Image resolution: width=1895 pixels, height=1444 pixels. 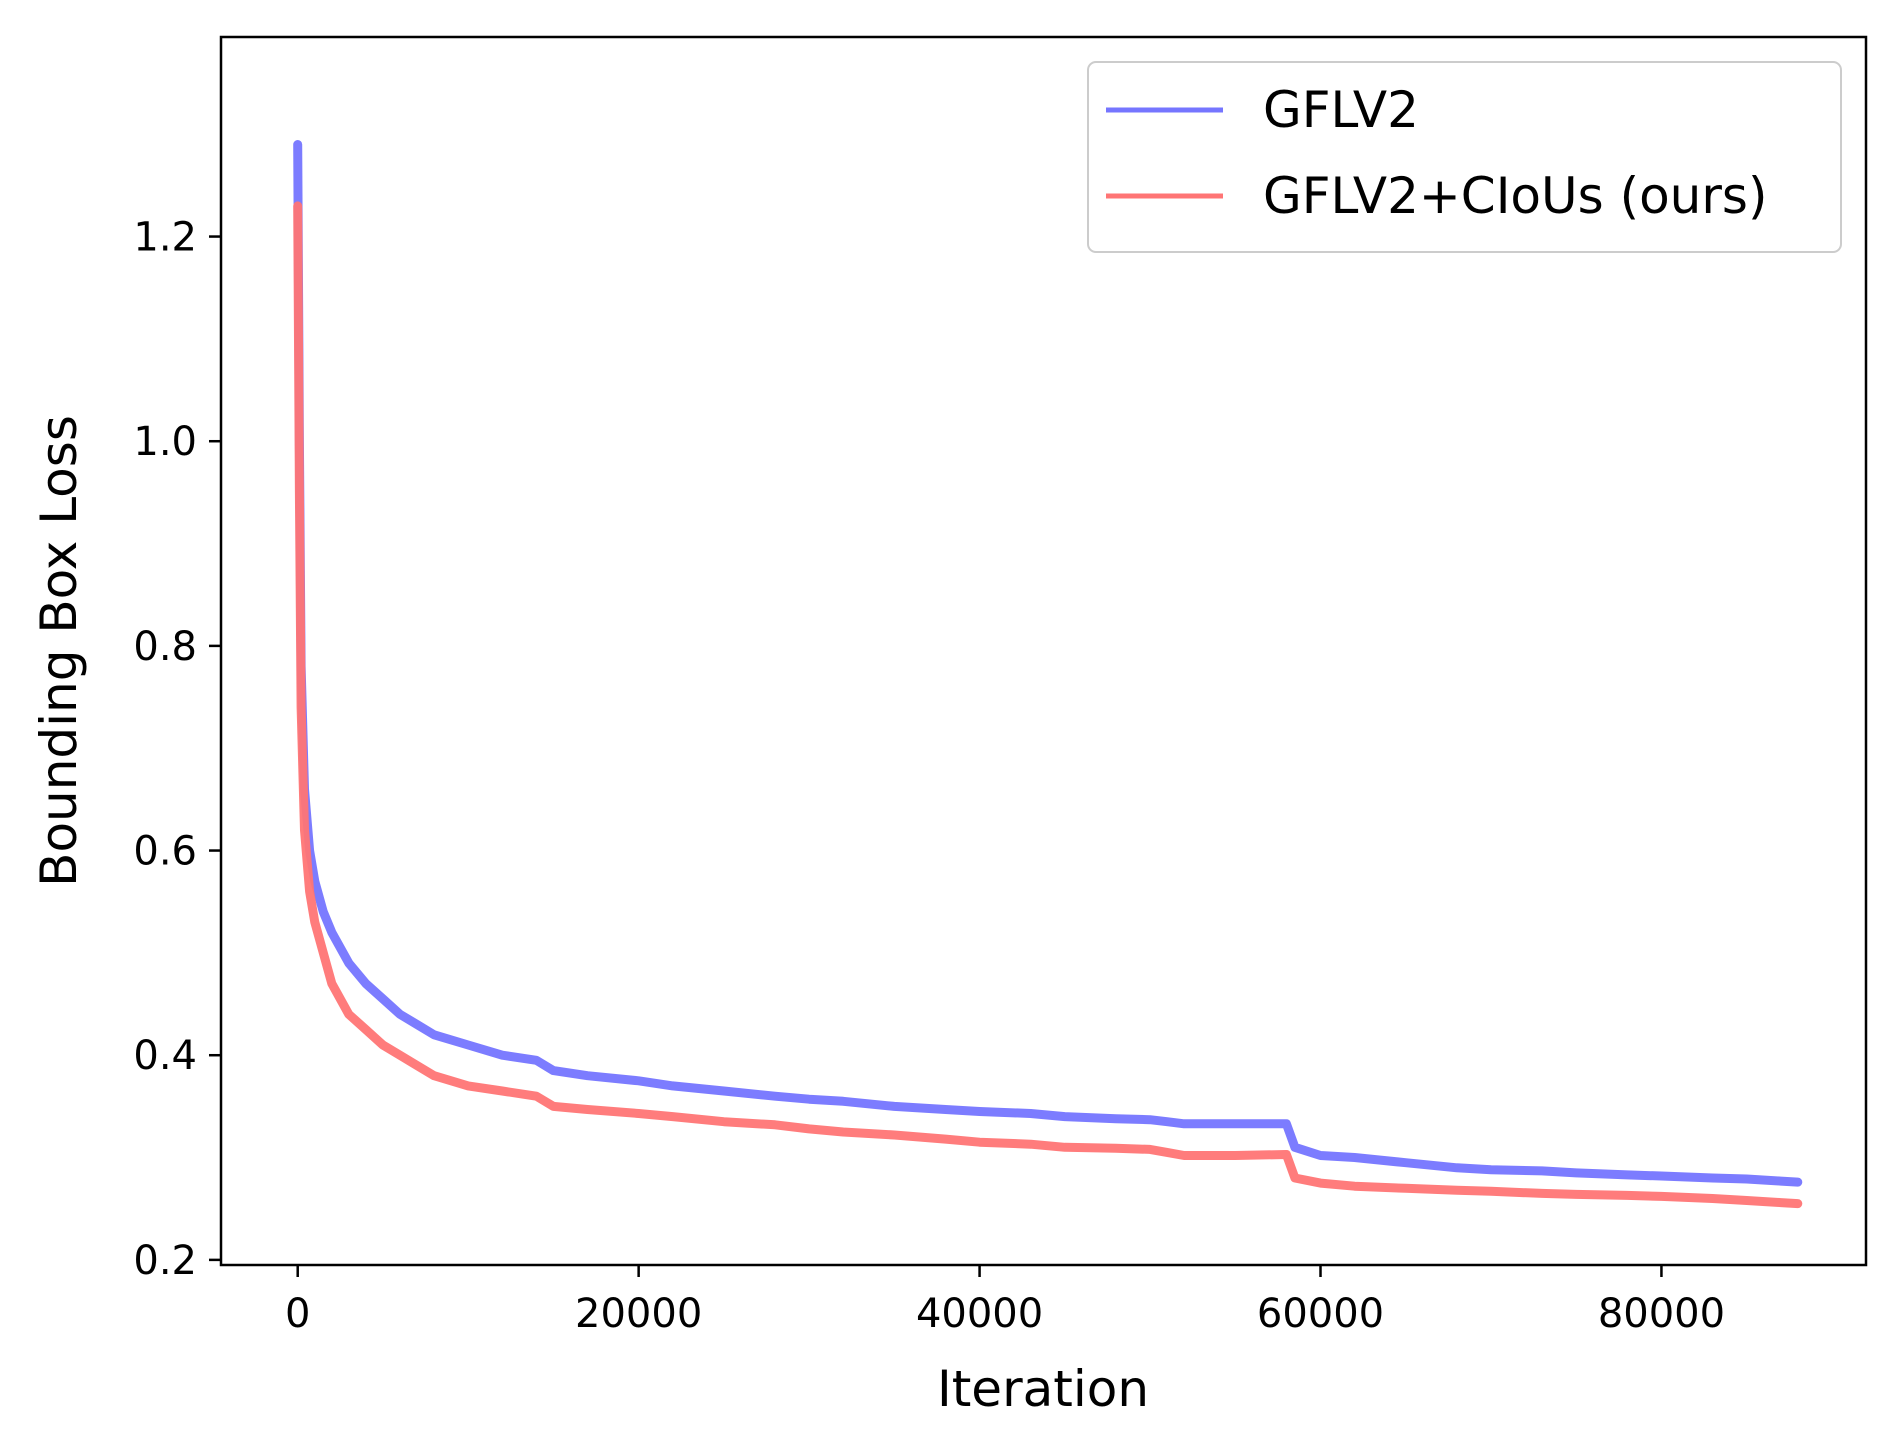 I want to click on y-tick-label-0: 0.2, so click(x=165, y=1261).